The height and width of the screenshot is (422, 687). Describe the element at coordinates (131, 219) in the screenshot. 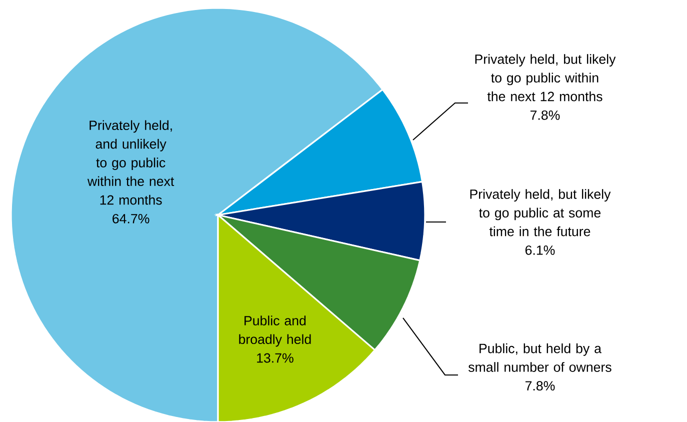

I see `data-label: 64.7%` at that location.